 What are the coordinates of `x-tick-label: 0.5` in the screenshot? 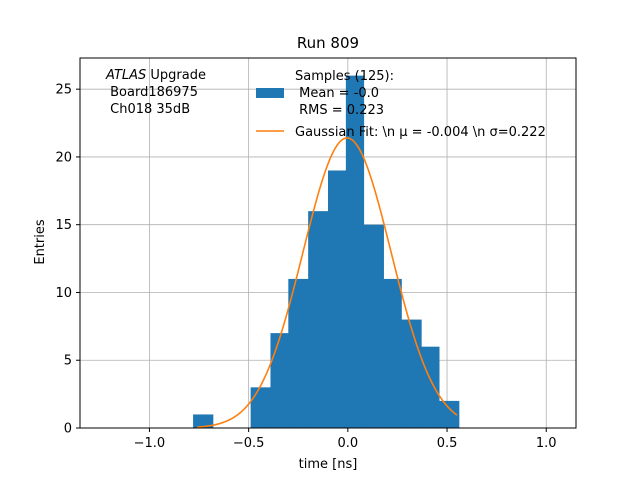 It's located at (447, 443).